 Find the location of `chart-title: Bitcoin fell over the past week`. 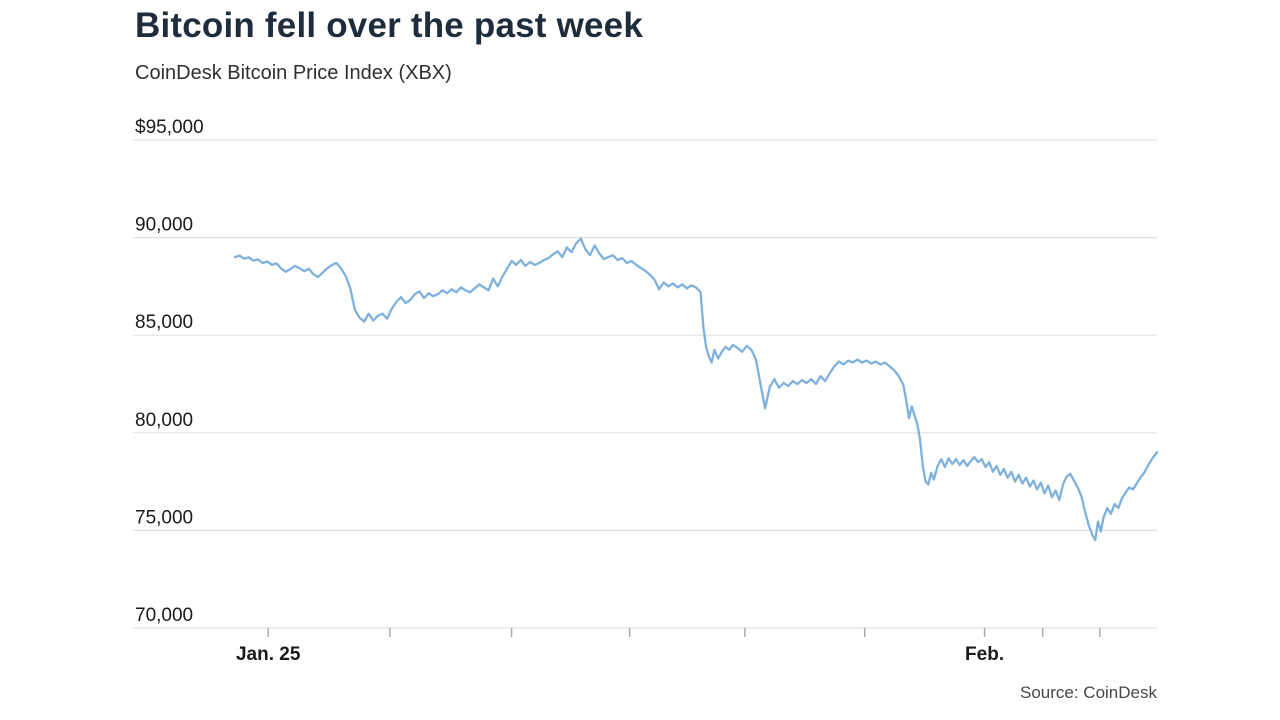

chart-title: Bitcoin fell over the past week is located at coordinates (389, 25).